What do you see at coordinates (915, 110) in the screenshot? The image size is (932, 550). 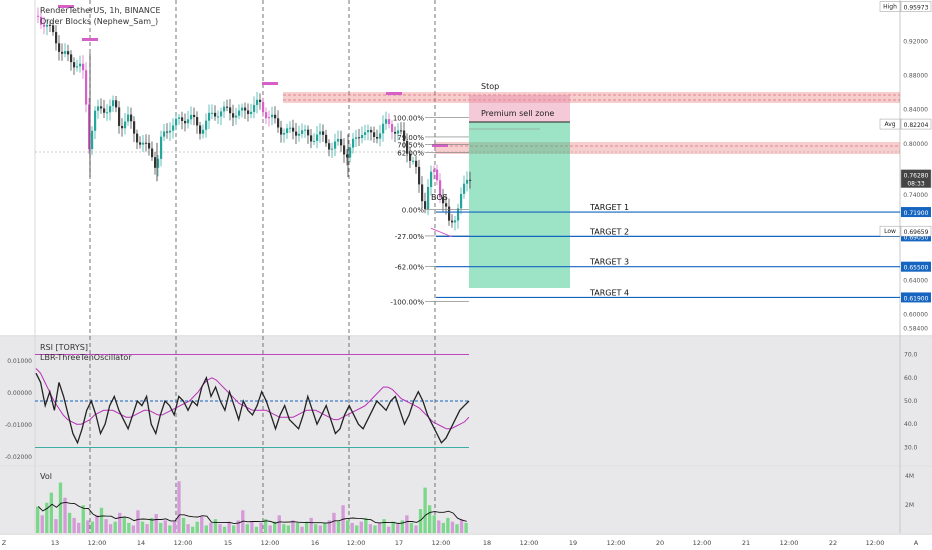 I see `price-tick: 0.84000` at bounding box center [915, 110].